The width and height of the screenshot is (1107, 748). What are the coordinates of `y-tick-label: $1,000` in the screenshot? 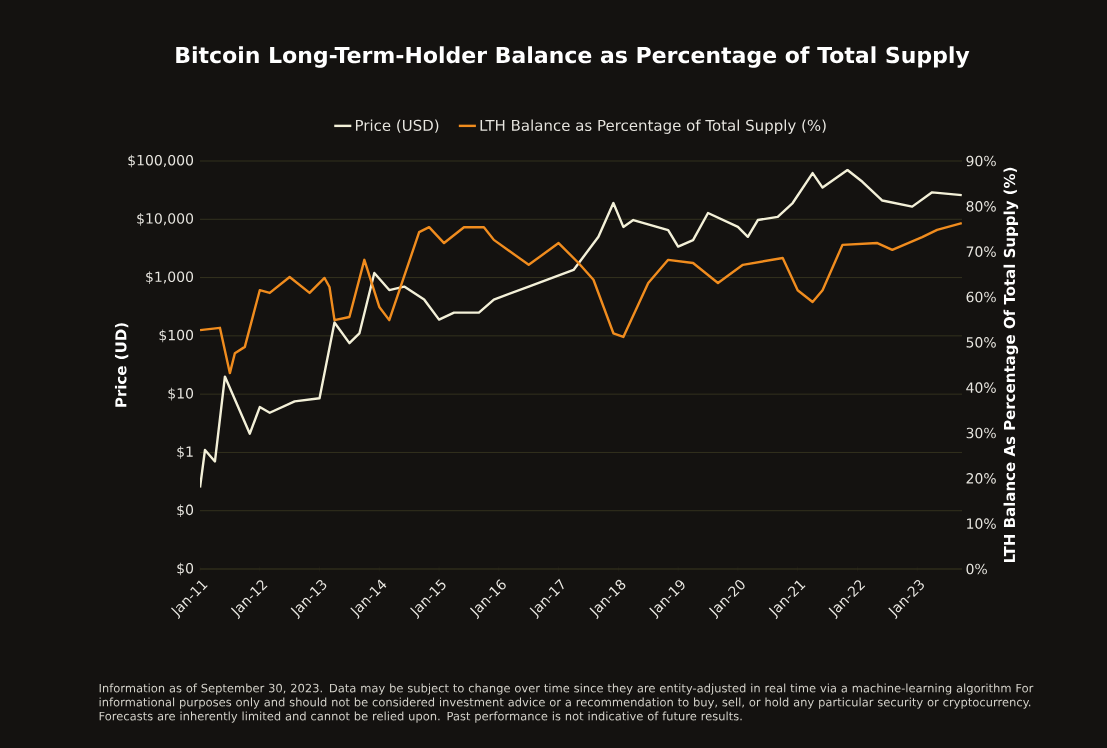 It's located at (170, 277).